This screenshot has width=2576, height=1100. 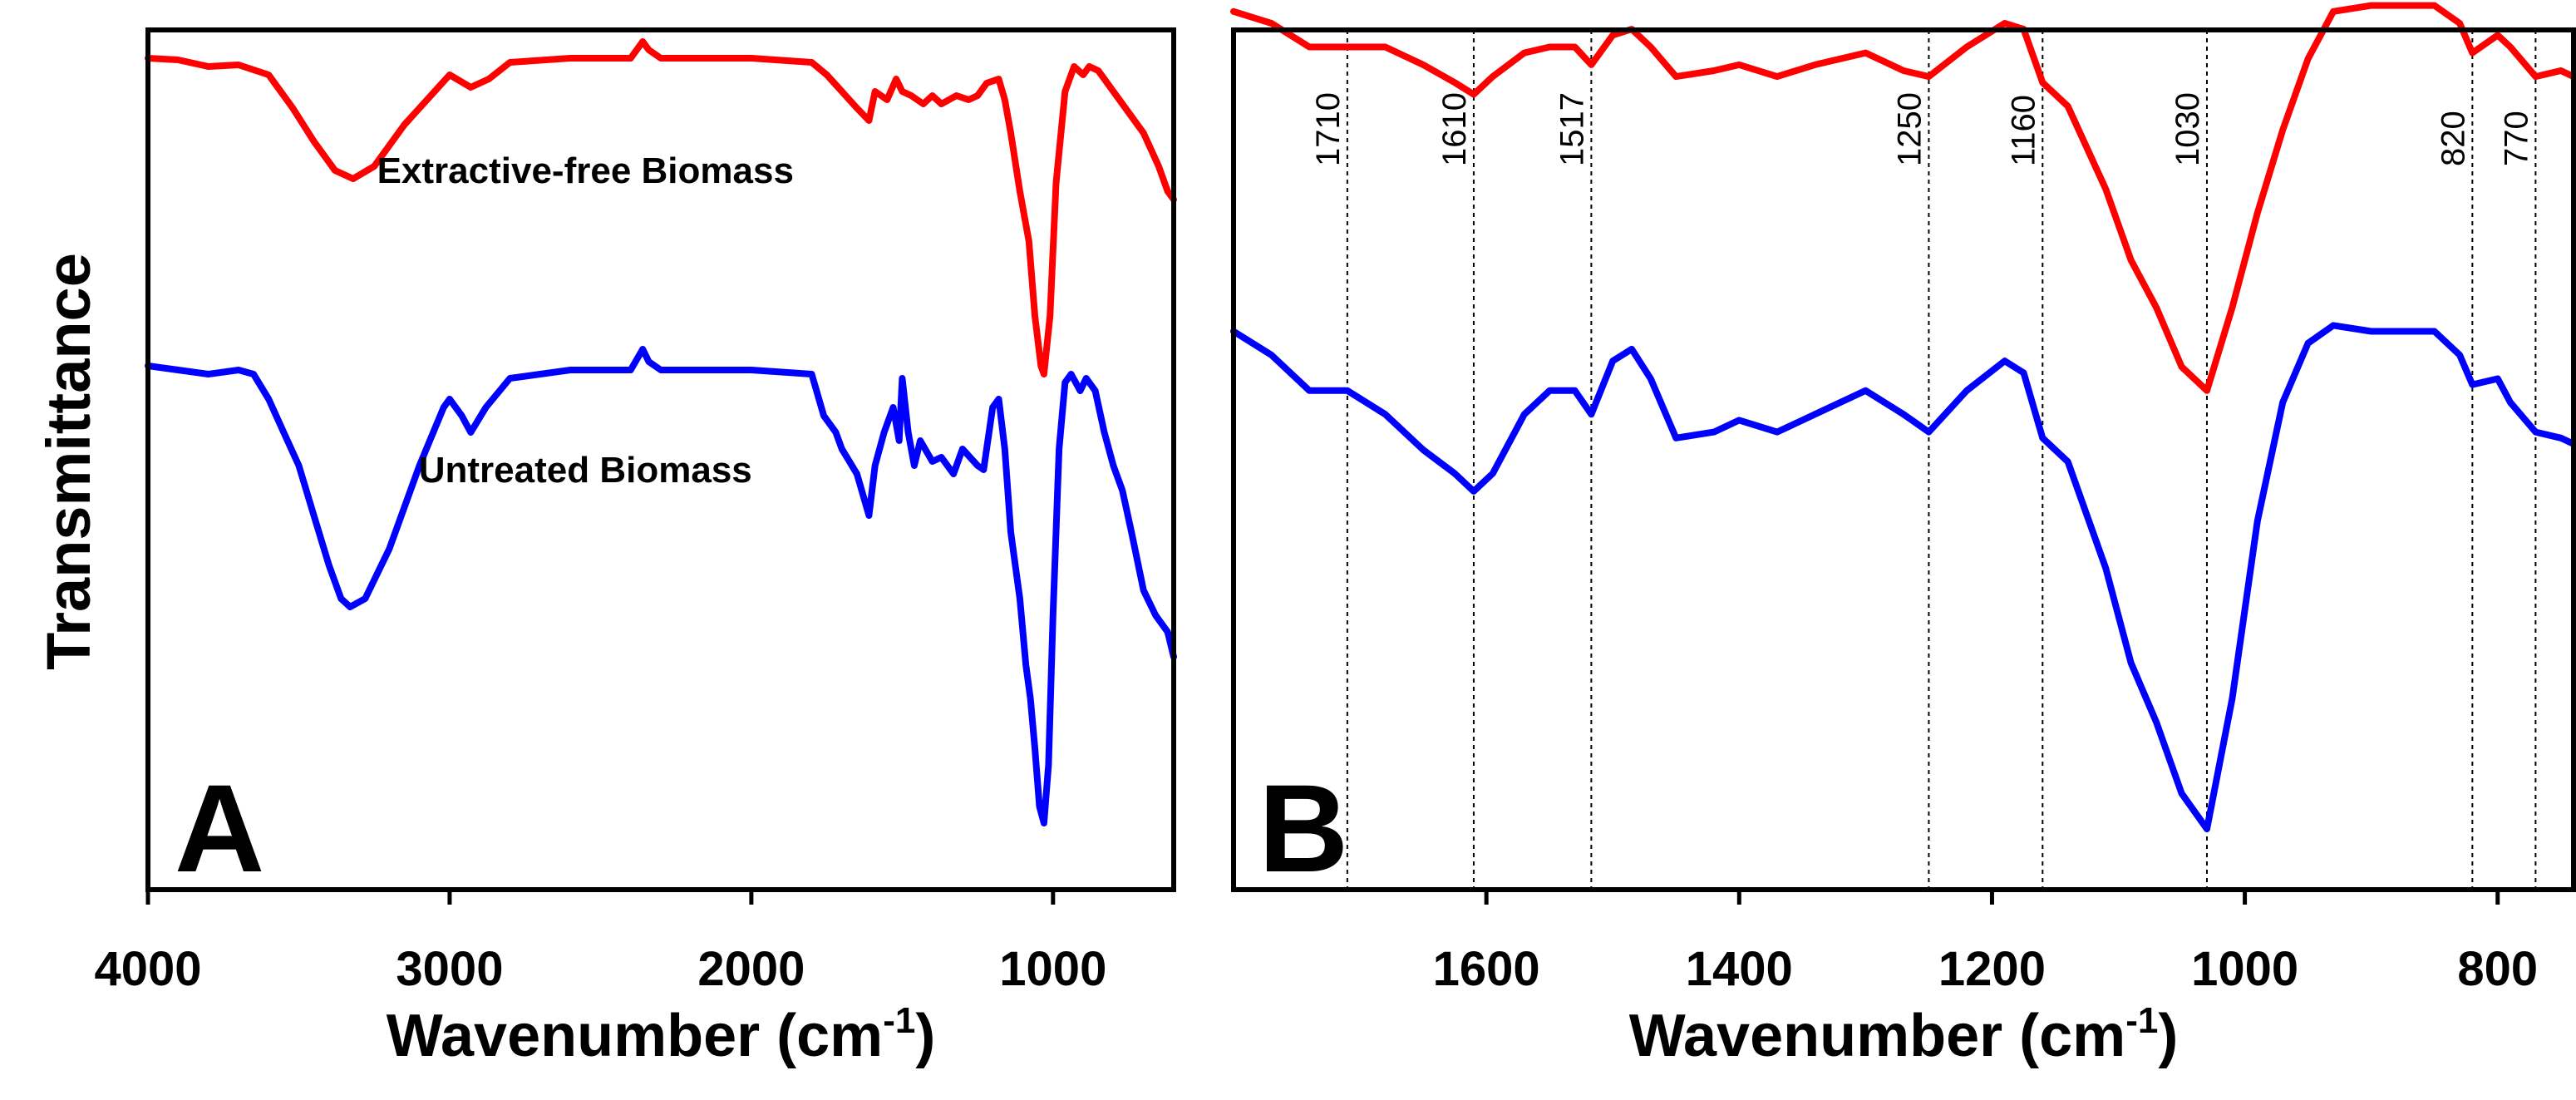 I want to click on series-label-extractive-free-biomass: Extractive-free Biomass, so click(x=585, y=170).